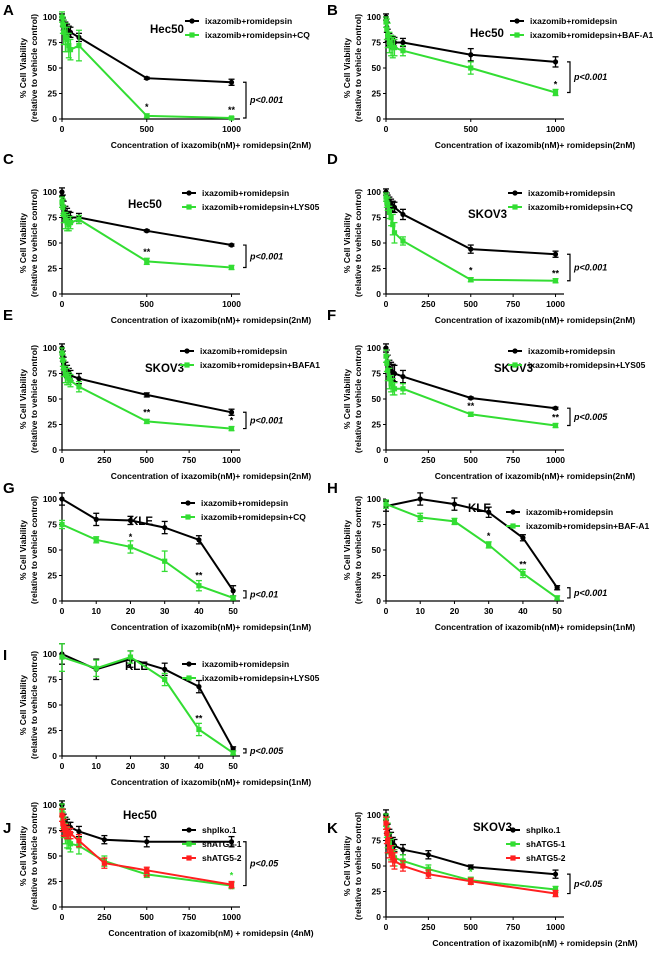  Describe the element at coordinates (96, 766) in the screenshot. I see `x-tick-label: 10` at that location.